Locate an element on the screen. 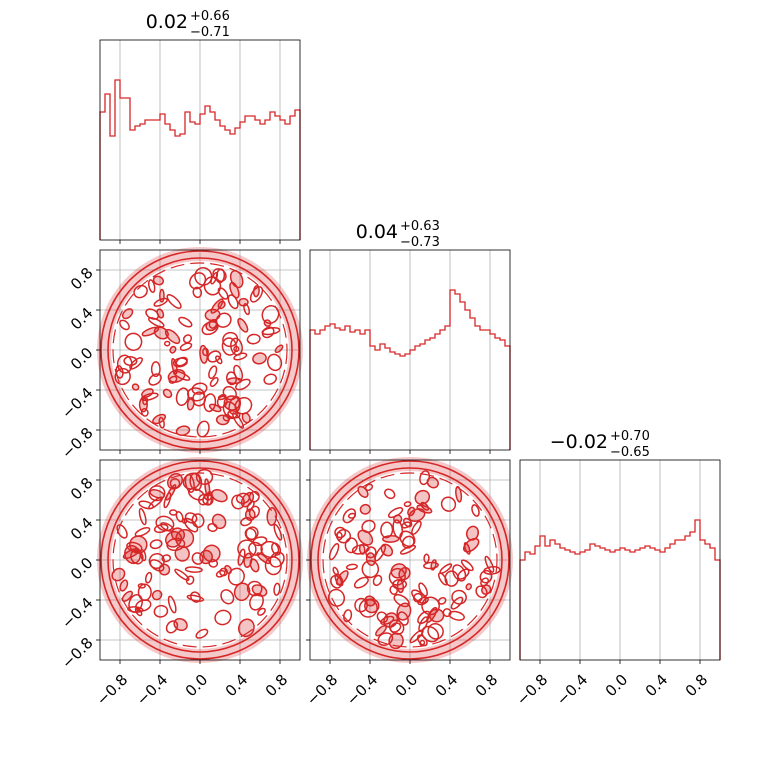  y-tick-label: −0.8 is located at coordinates (77, 653).